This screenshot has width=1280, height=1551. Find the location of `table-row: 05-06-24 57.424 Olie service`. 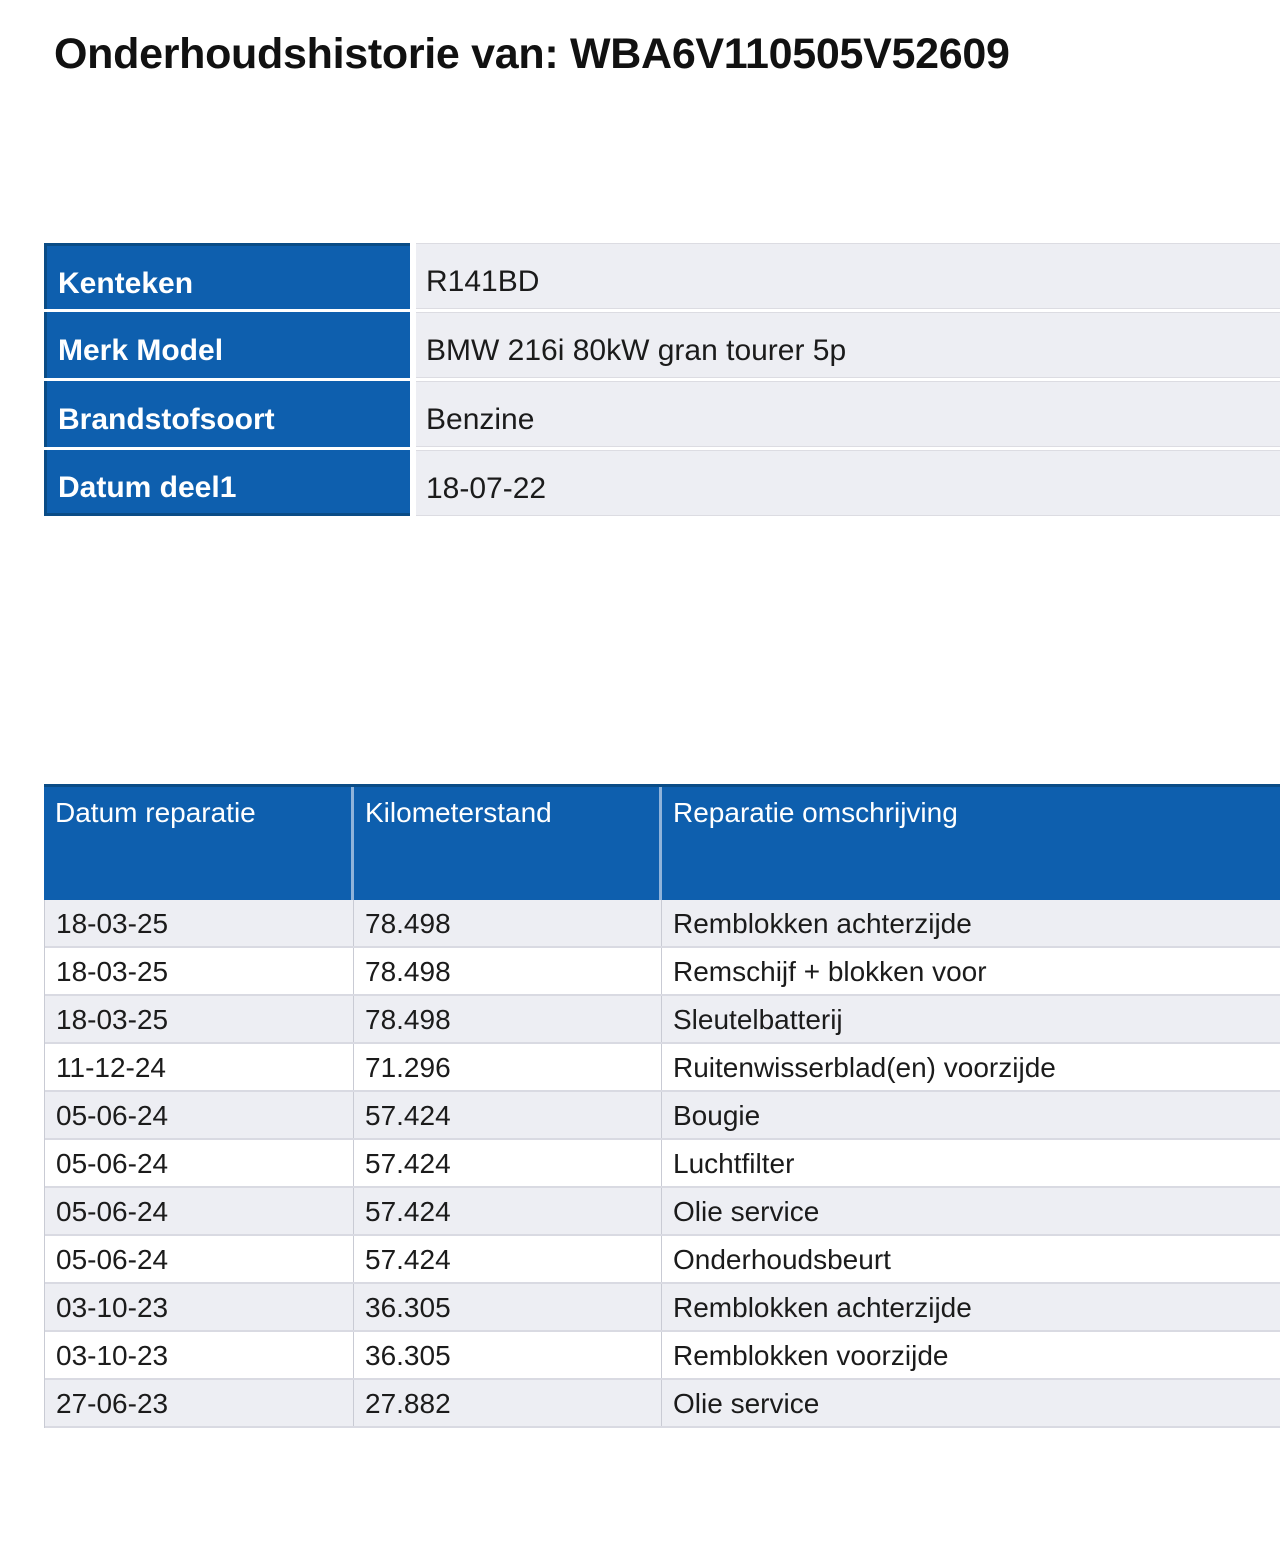

table-row: 05-06-24 57.424 Olie service is located at coordinates (662, 1212).